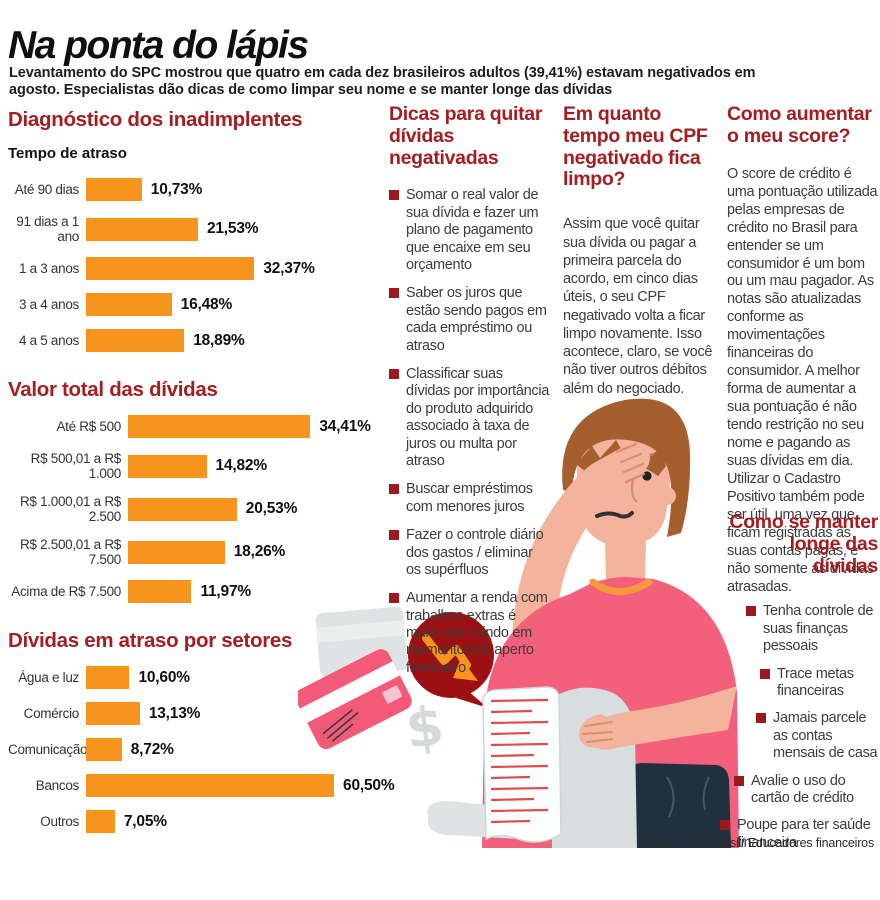 Image resolution: width=880 pixels, height=900 pixels. Describe the element at coordinates (825, 736) in the screenshot. I see `tip-text: Jamais parcele as contas mensais de casa` at that location.